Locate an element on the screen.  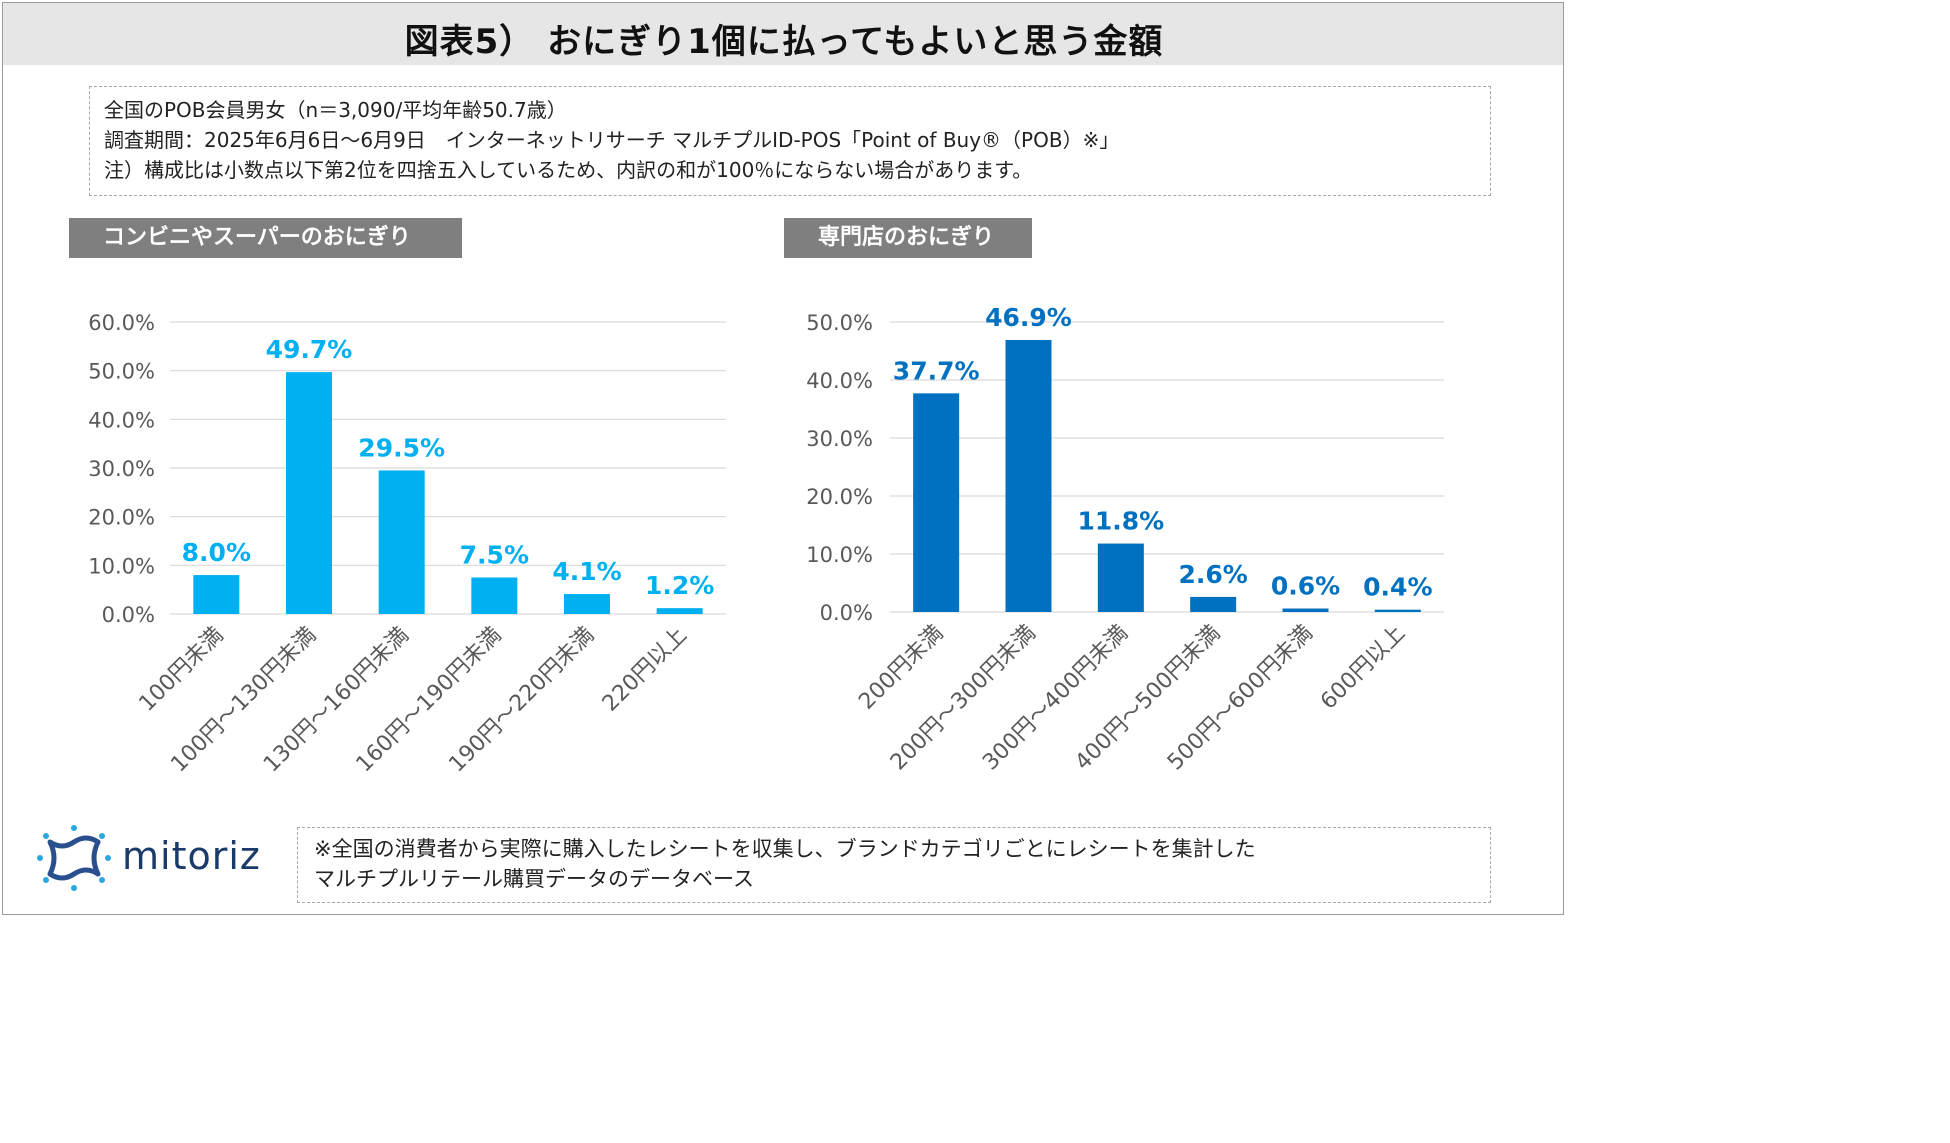
title-band is located at coordinates (783, 34).